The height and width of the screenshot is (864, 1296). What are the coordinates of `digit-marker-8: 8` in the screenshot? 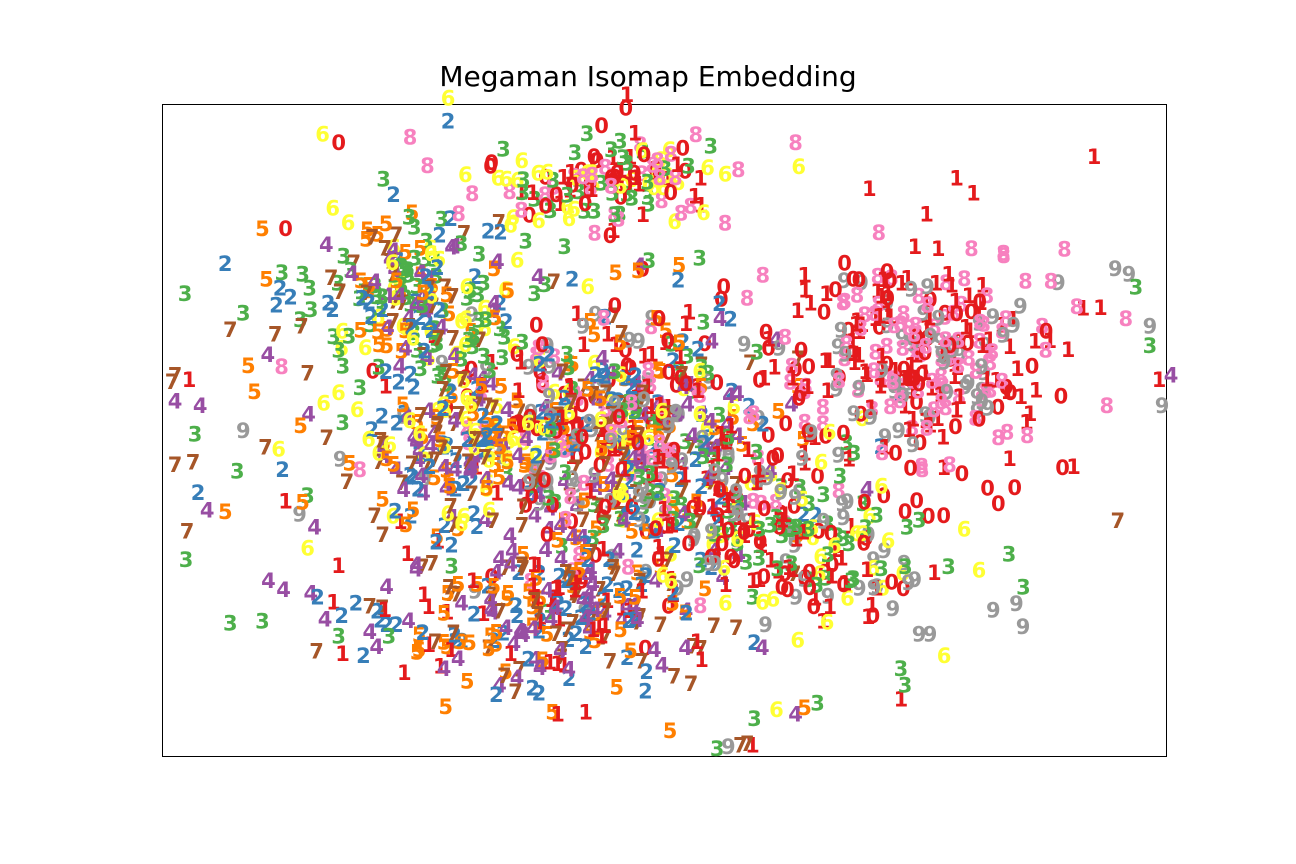 It's located at (738, 170).